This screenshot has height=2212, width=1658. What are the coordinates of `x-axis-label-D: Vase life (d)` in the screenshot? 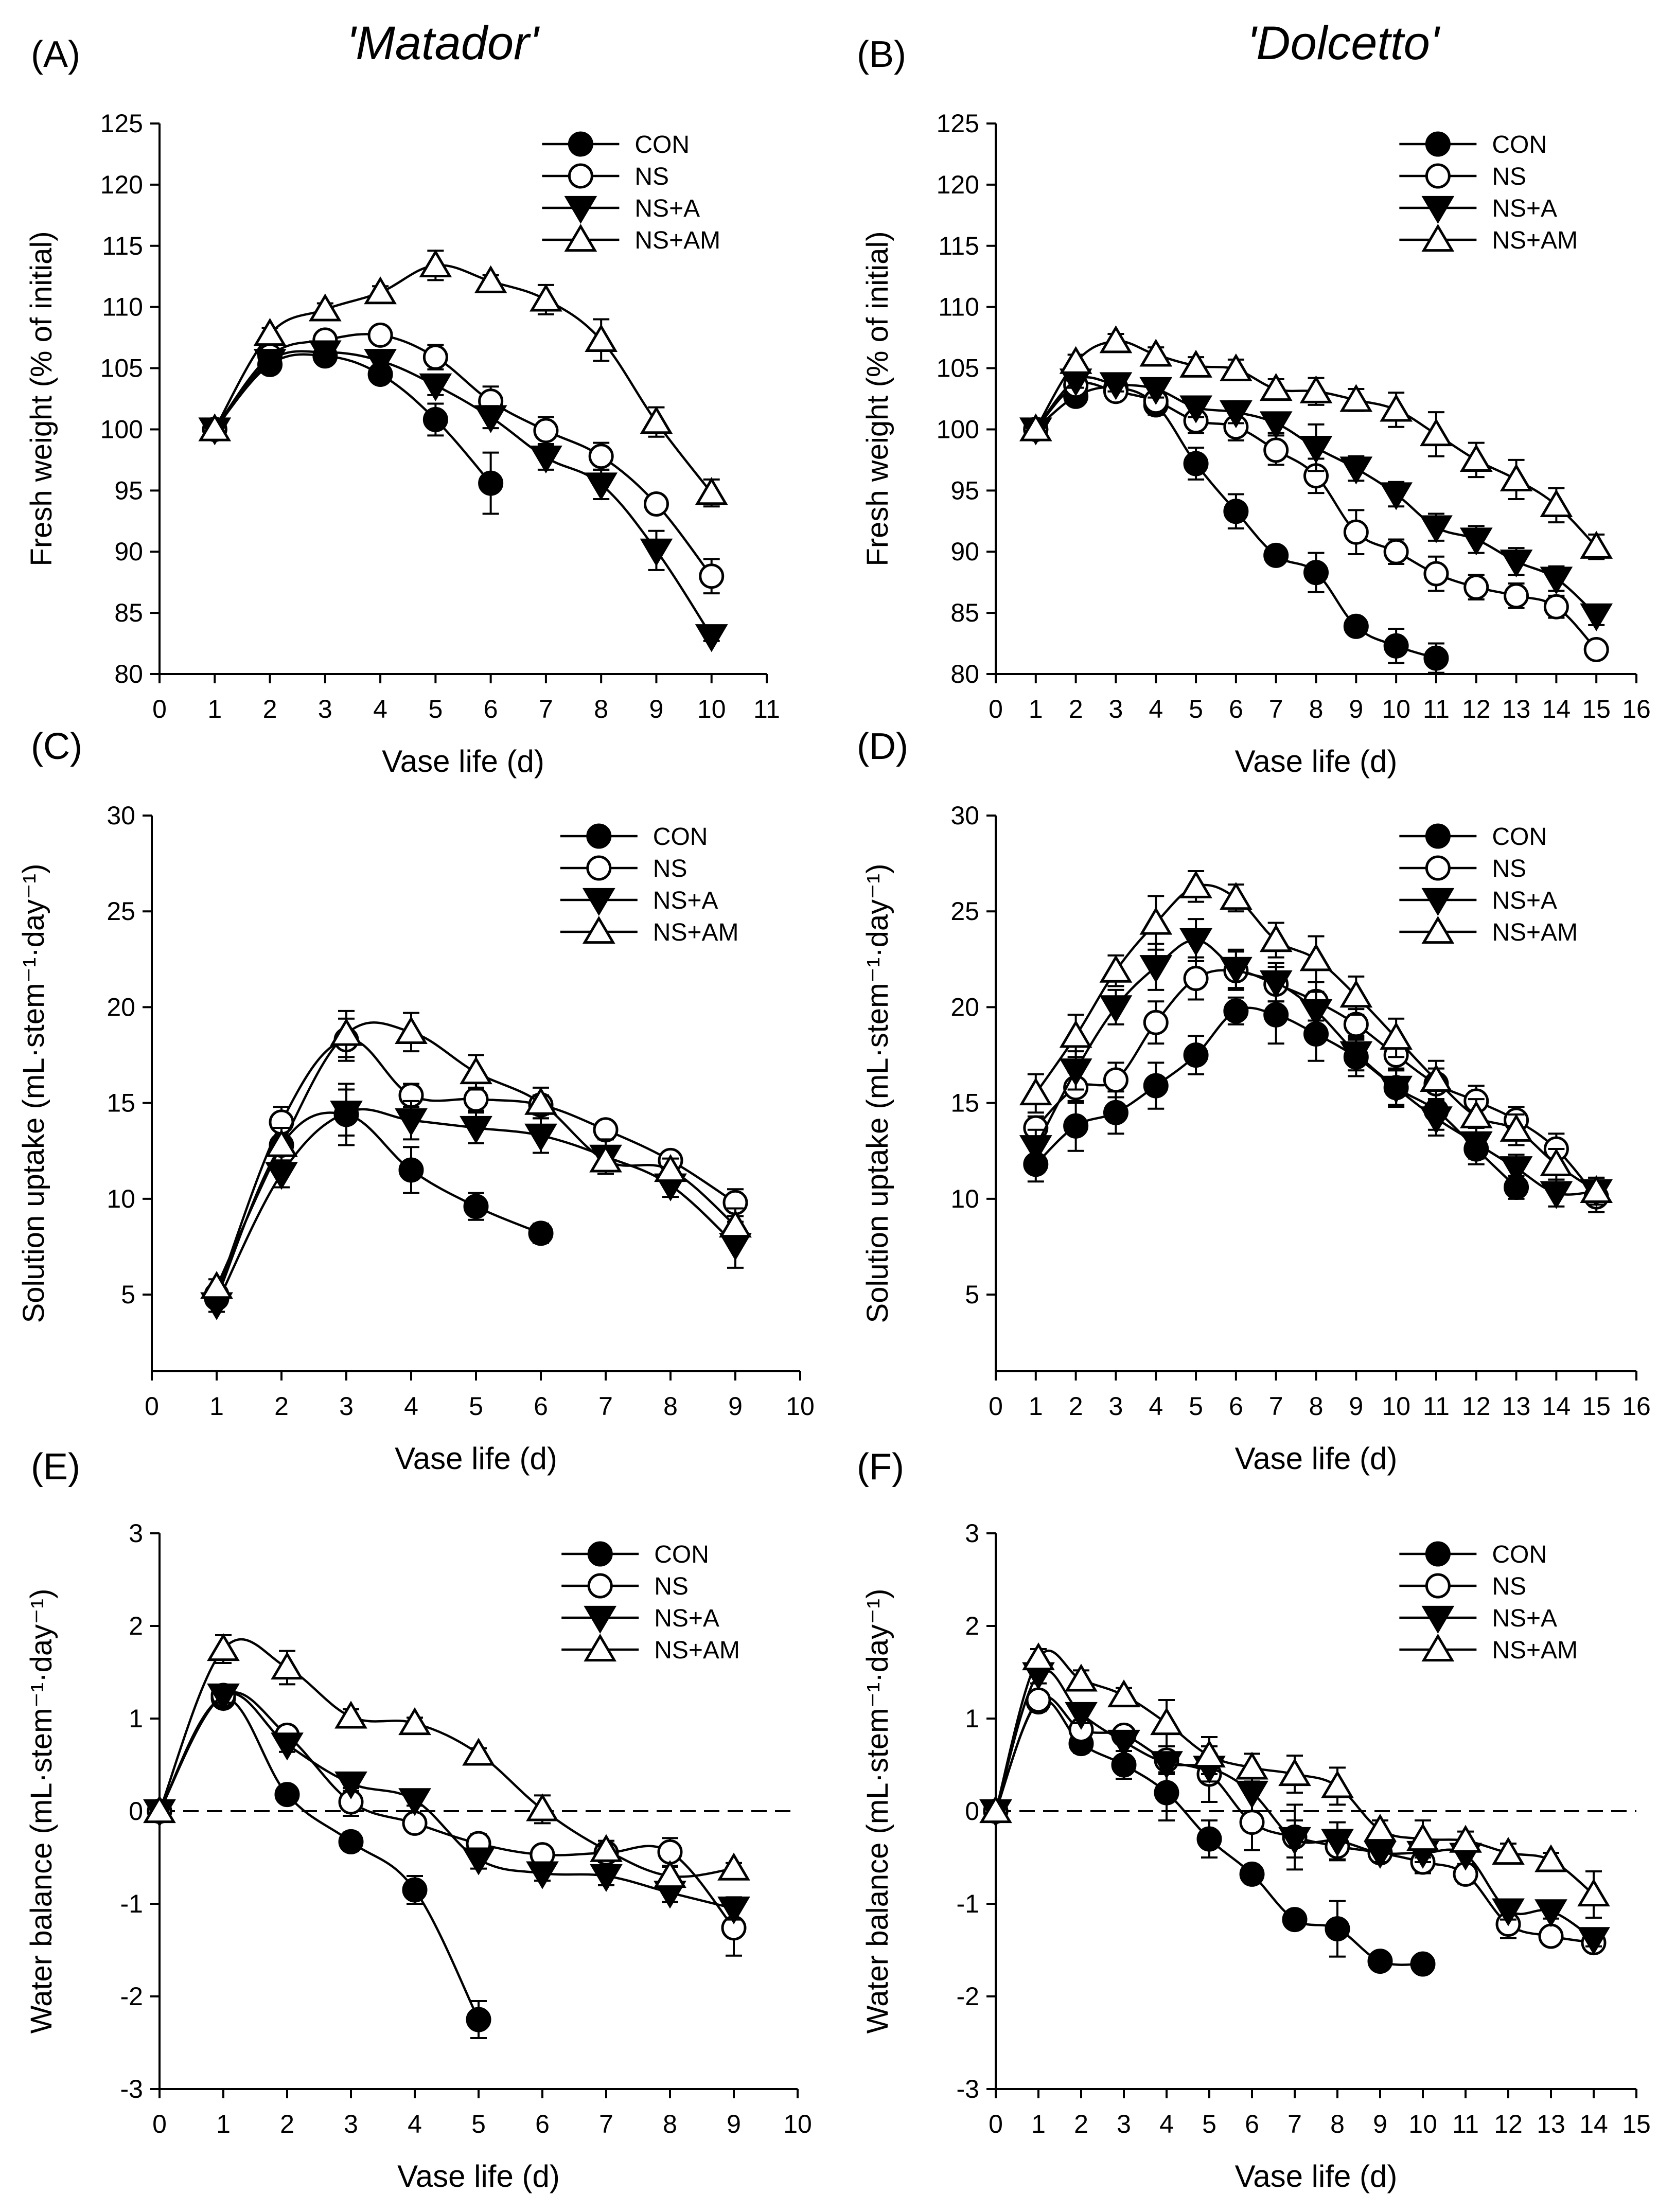 It's located at (1316, 1458).